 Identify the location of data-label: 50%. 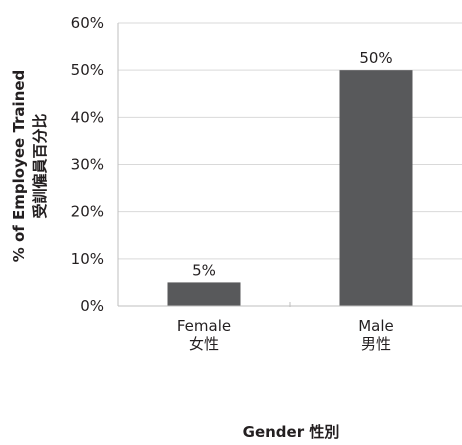
(375, 58).